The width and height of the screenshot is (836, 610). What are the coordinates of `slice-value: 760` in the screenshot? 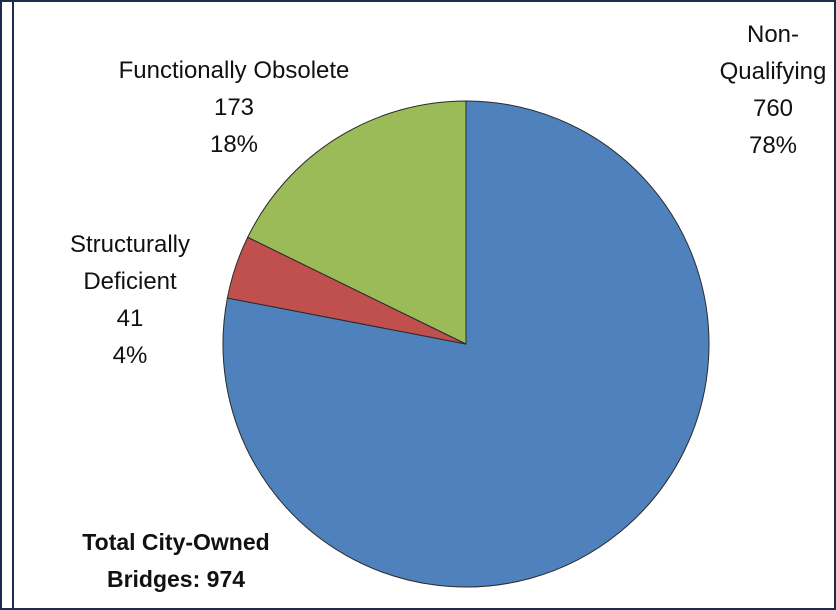 It's located at (773, 108).